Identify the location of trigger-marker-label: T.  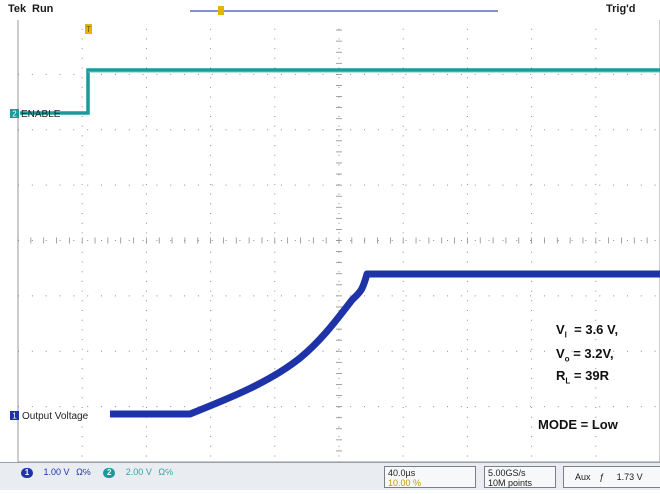
(88, 29).